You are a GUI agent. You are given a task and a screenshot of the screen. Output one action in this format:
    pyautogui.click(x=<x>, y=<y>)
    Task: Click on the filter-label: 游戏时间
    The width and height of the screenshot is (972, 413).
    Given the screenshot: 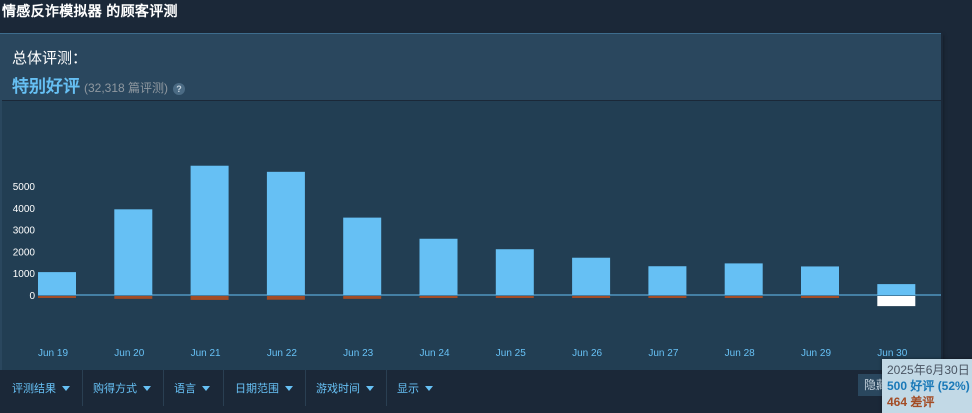 What is the action you would take?
    pyautogui.click(x=338, y=389)
    